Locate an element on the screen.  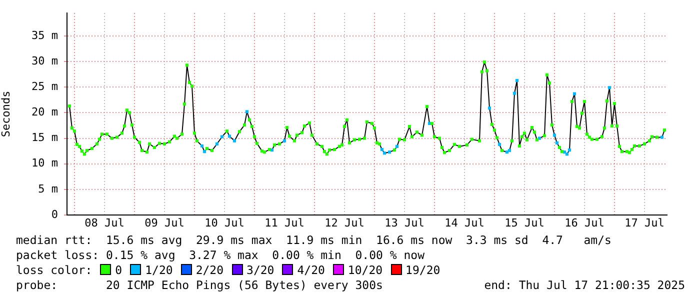
text: probe: 20 ICMP Echo Pings (56 Bytes) every 300s is located at coordinates (199, 285).